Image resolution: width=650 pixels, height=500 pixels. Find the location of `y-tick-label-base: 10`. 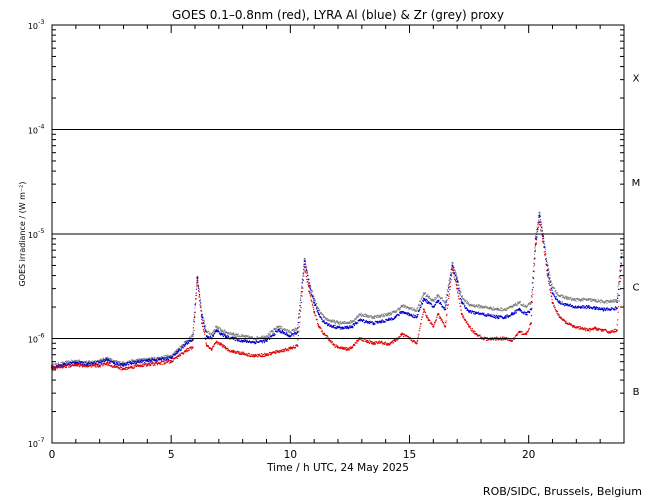

y-tick-label-base: 10 is located at coordinates (33, 235).